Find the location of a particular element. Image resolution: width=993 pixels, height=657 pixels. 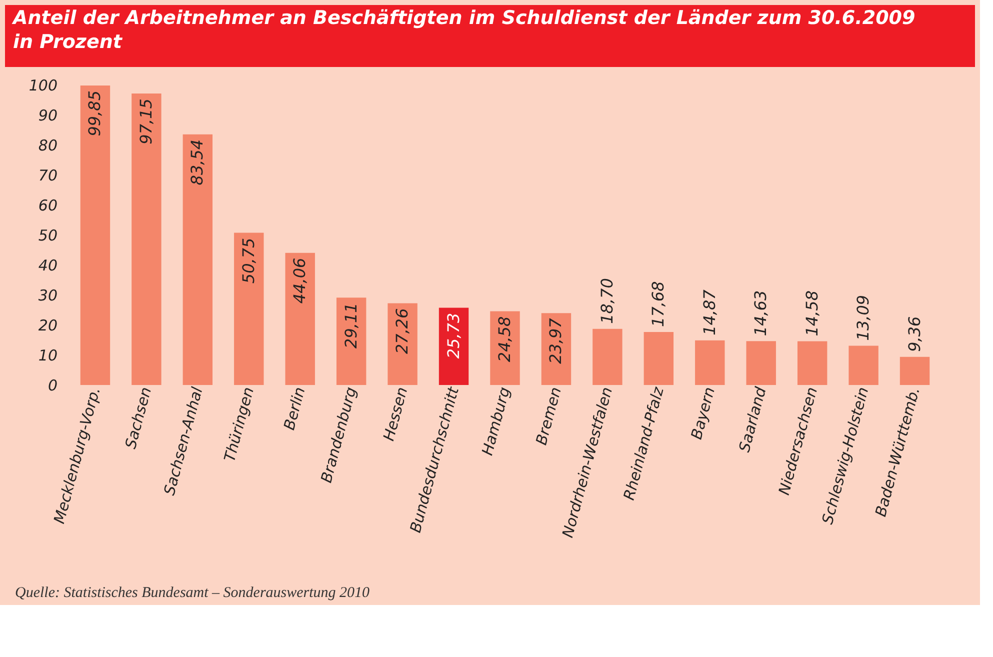

x-tick-label: Berlin is located at coordinates (294, 408).